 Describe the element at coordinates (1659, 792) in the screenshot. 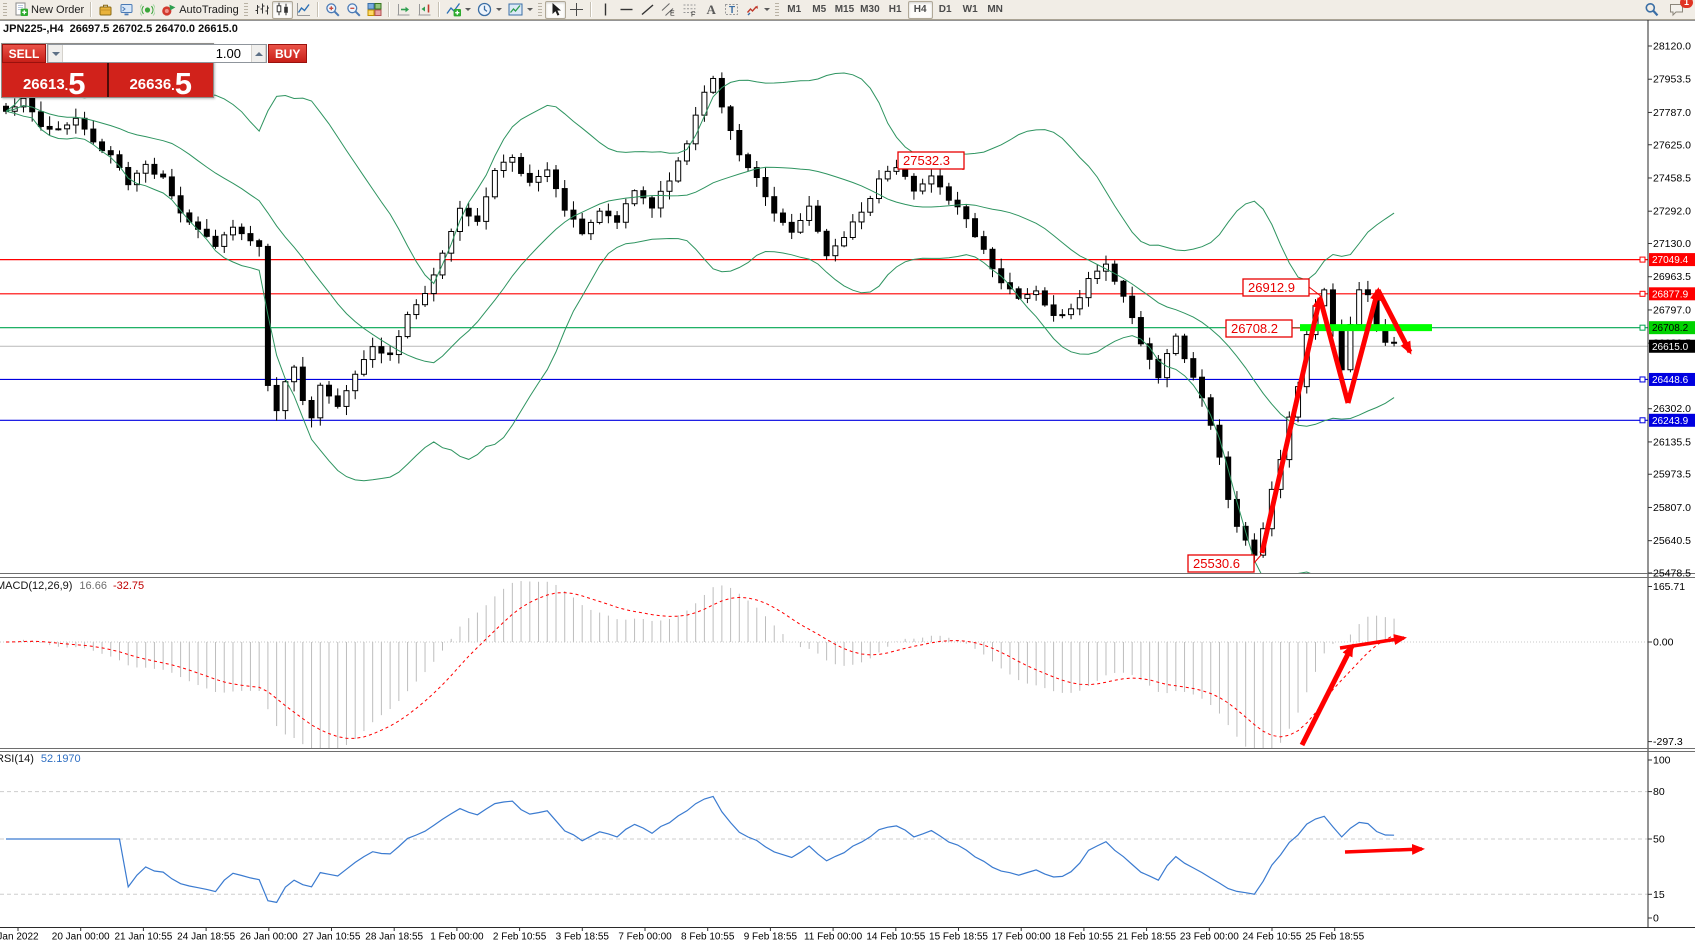

I see `rsi-tick-label: 80` at that location.